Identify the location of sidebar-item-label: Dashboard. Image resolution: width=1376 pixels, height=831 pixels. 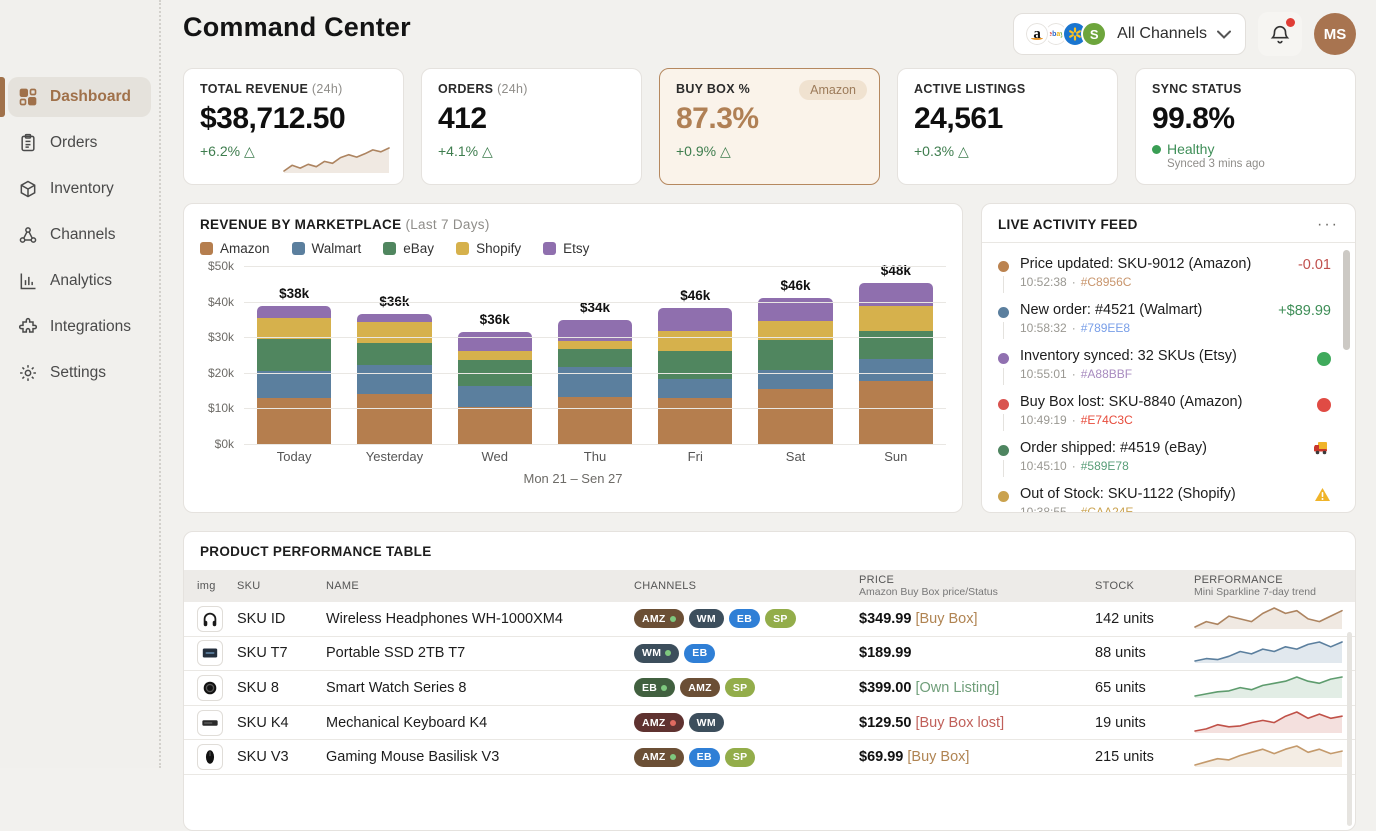
(90, 97).